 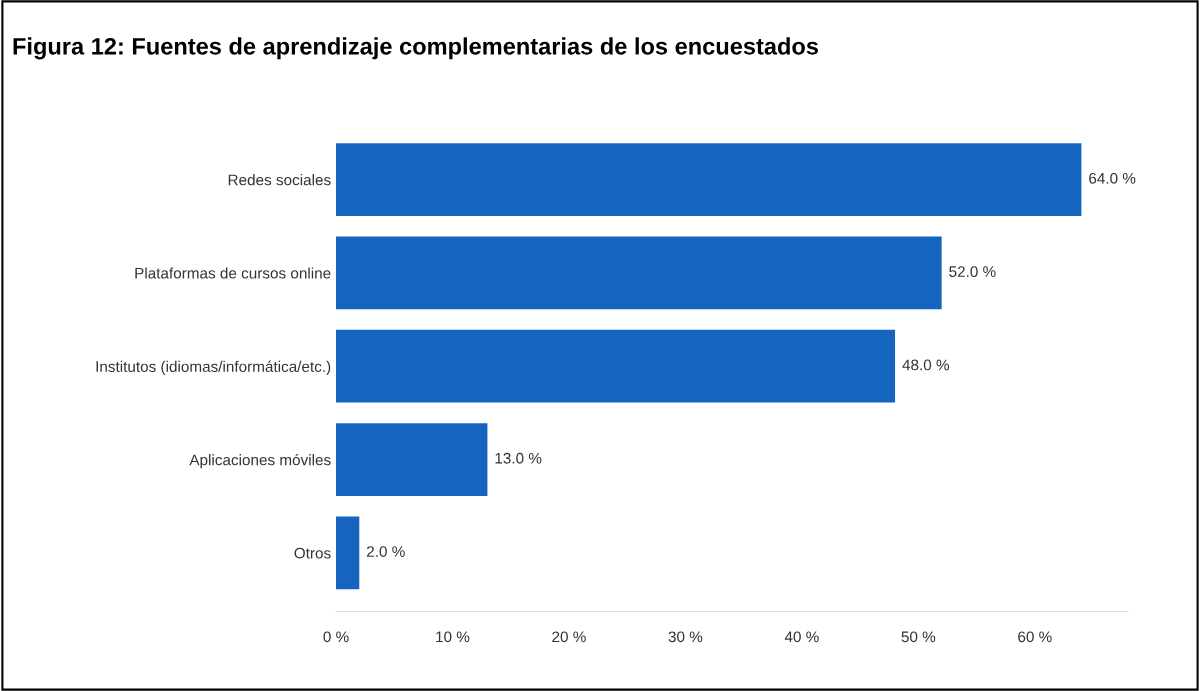 I want to click on x-tick-label: 20 %, so click(x=569, y=637).